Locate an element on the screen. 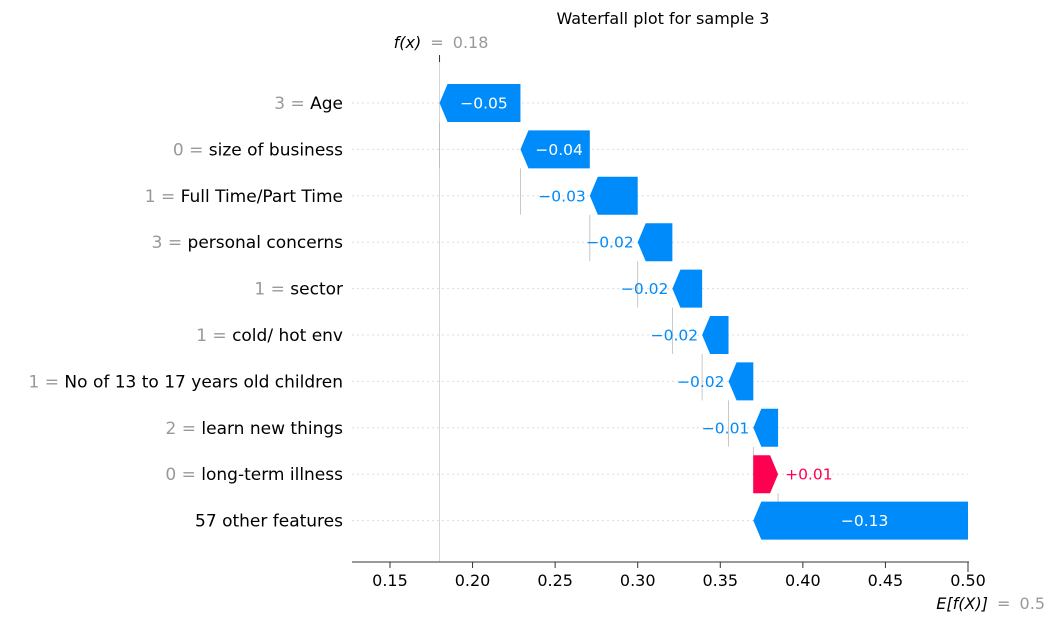 Image resolution: width=1055 pixels, height=622 pixels. x-tick-label: 0.25 is located at coordinates (555, 580).